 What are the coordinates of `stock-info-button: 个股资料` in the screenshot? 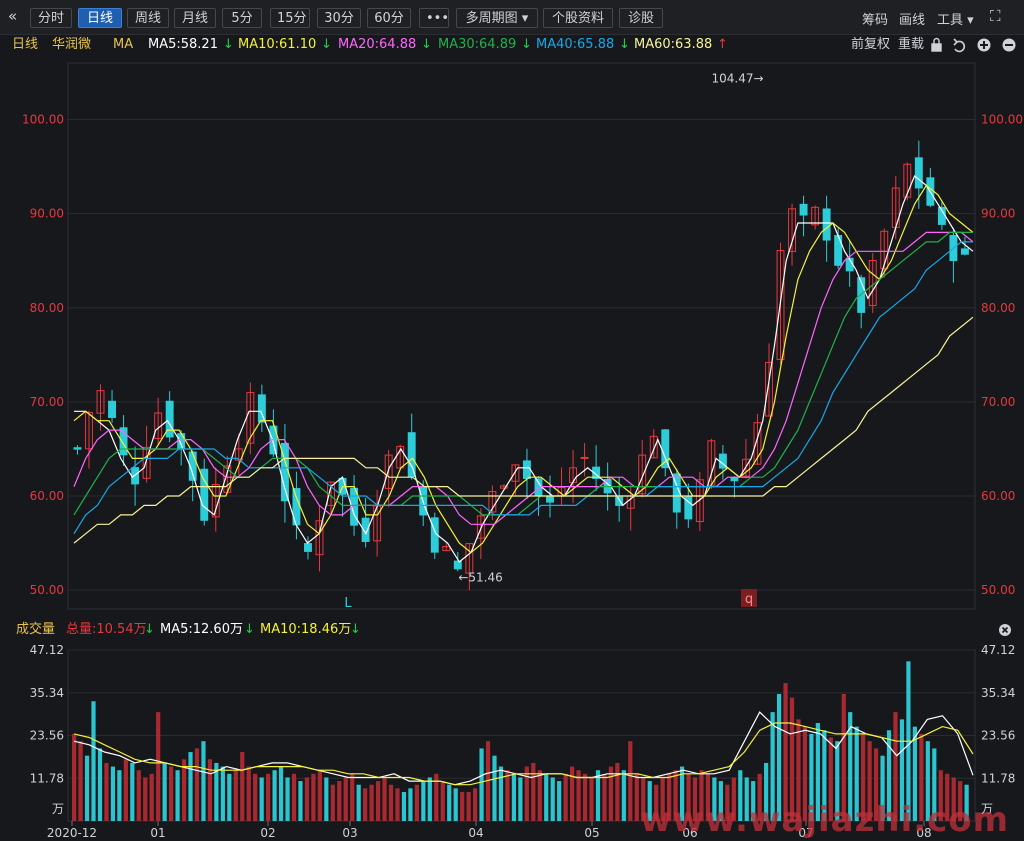 It's located at (578, 18).